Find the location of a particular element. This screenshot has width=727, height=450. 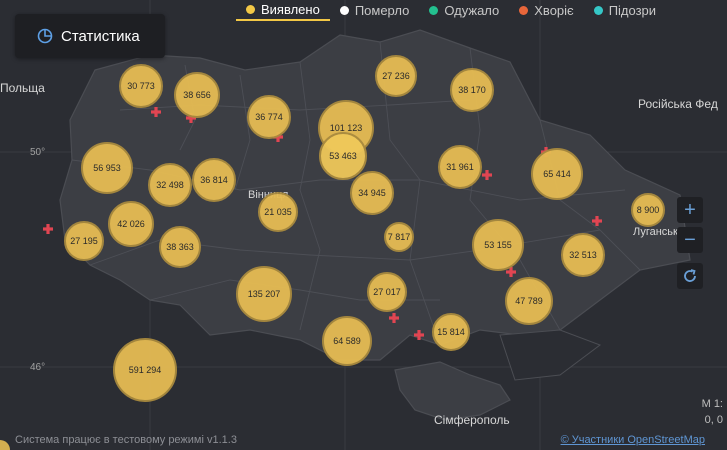

bubble: 56 953 is located at coordinates (107, 168).